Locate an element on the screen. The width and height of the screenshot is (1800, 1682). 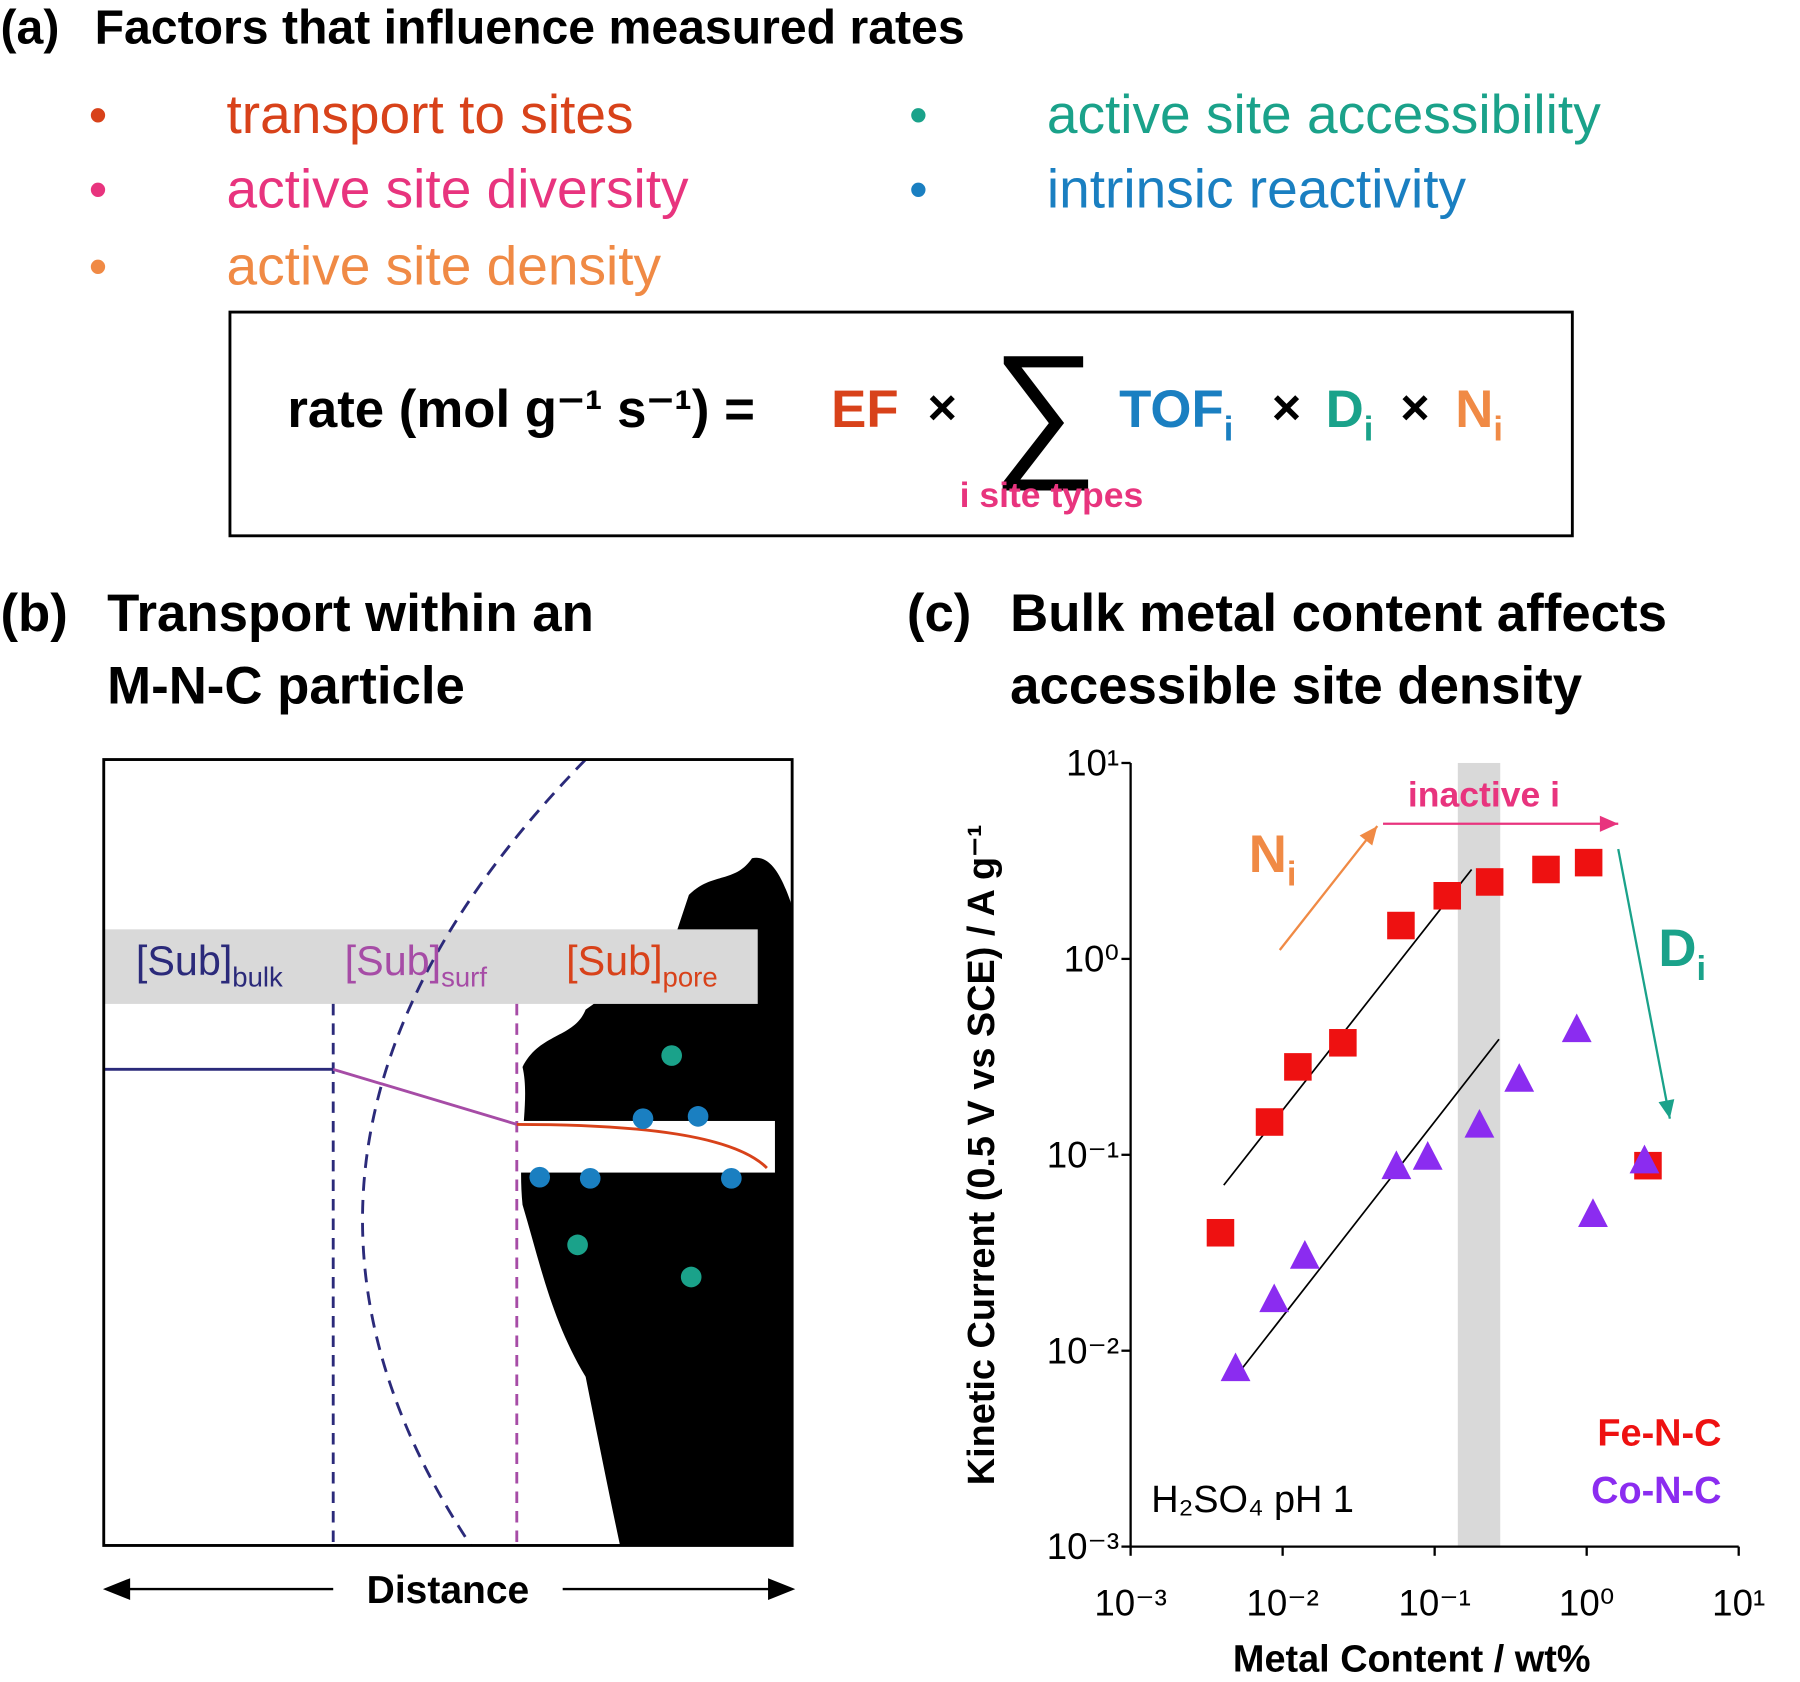
legend-entry: Fe-N-C is located at coordinates (1659, 1434).